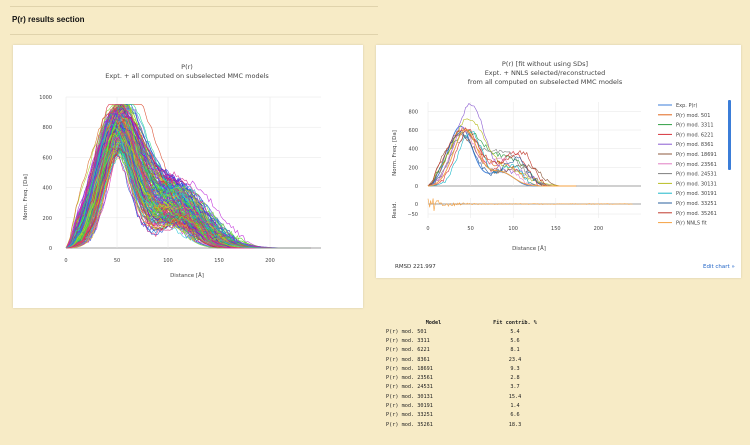 Image resolution: width=750 pixels, height=445 pixels. Describe the element at coordinates (515, 378) in the screenshot. I see `fit-contrib-cell: 2.8` at that location.